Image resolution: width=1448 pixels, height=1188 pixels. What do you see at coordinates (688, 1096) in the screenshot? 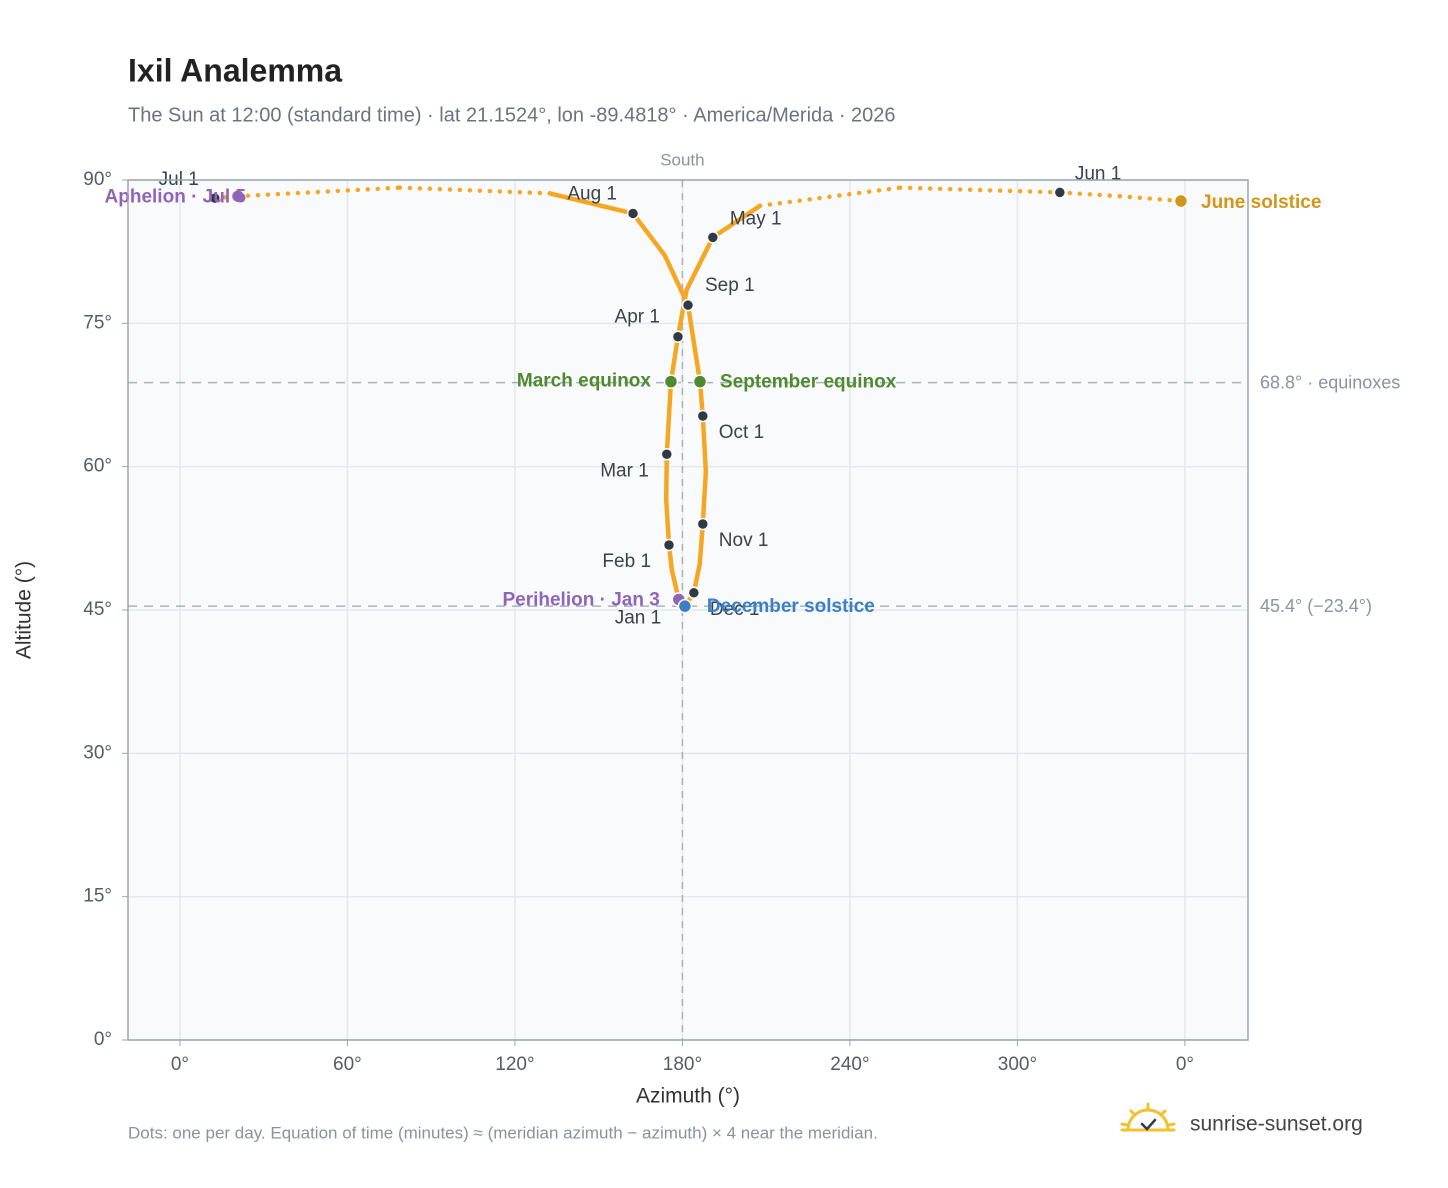
I see `x-axis-label: Azimuth (°)` at bounding box center [688, 1096].